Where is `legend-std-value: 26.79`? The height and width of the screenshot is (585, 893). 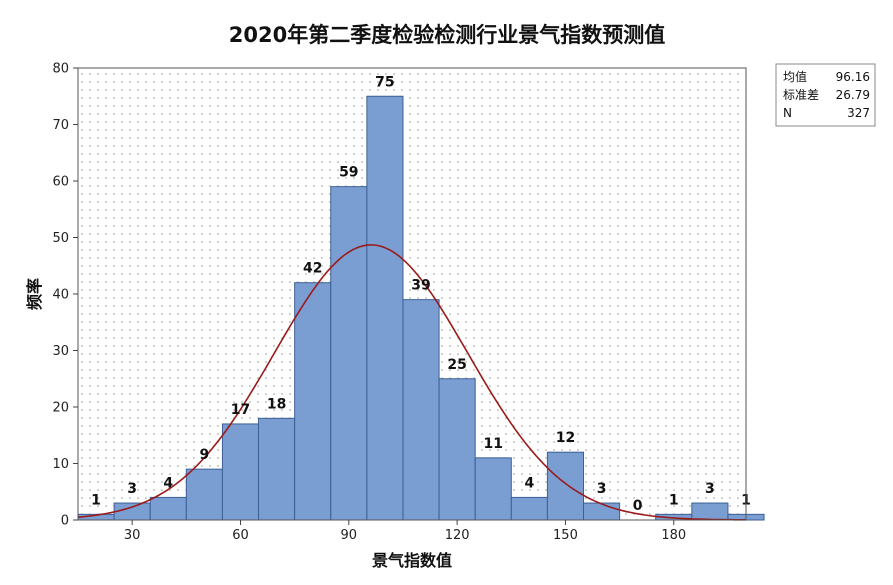
legend-std-value: 26.79 is located at coordinates (853, 95).